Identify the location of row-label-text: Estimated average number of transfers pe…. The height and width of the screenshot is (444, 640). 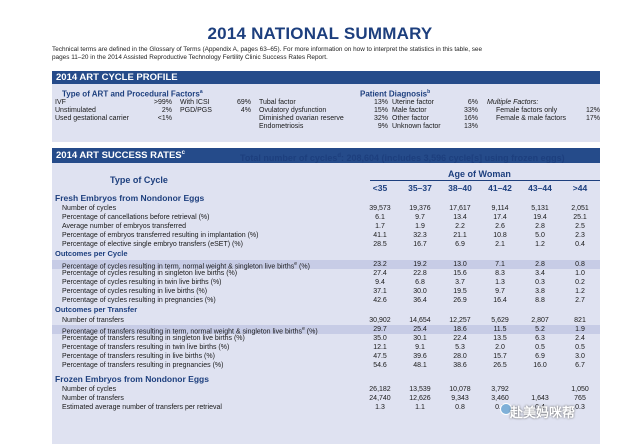
(142, 407).